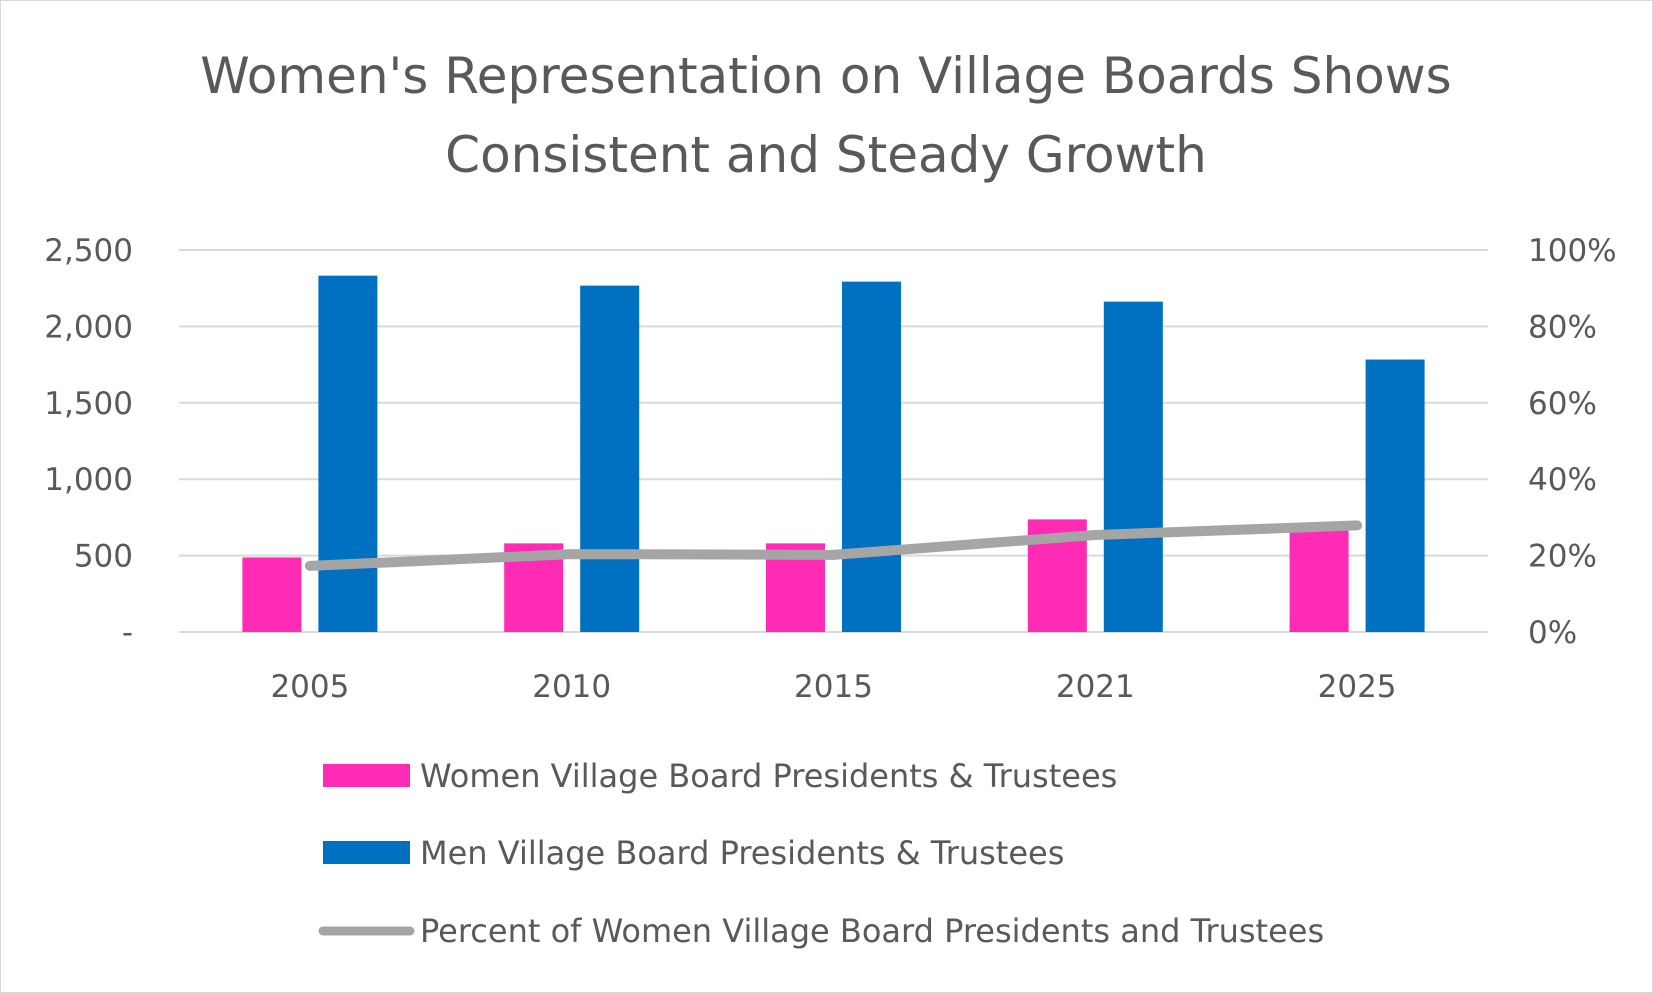 Image resolution: width=1653 pixels, height=993 pixels. What do you see at coordinates (1572, 251) in the screenshot?
I see `y2-tick-label: 100%` at bounding box center [1572, 251].